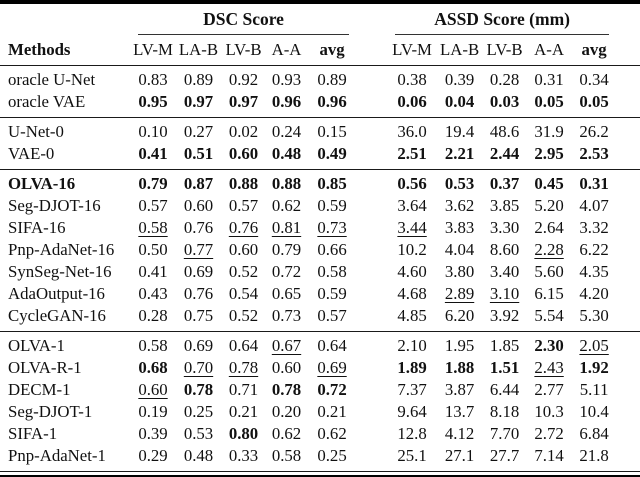 This screenshot has width=640, height=477. Describe the element at coordinates (320, 471) in the screenshot. I see `bottom-rule-thin` at that location.